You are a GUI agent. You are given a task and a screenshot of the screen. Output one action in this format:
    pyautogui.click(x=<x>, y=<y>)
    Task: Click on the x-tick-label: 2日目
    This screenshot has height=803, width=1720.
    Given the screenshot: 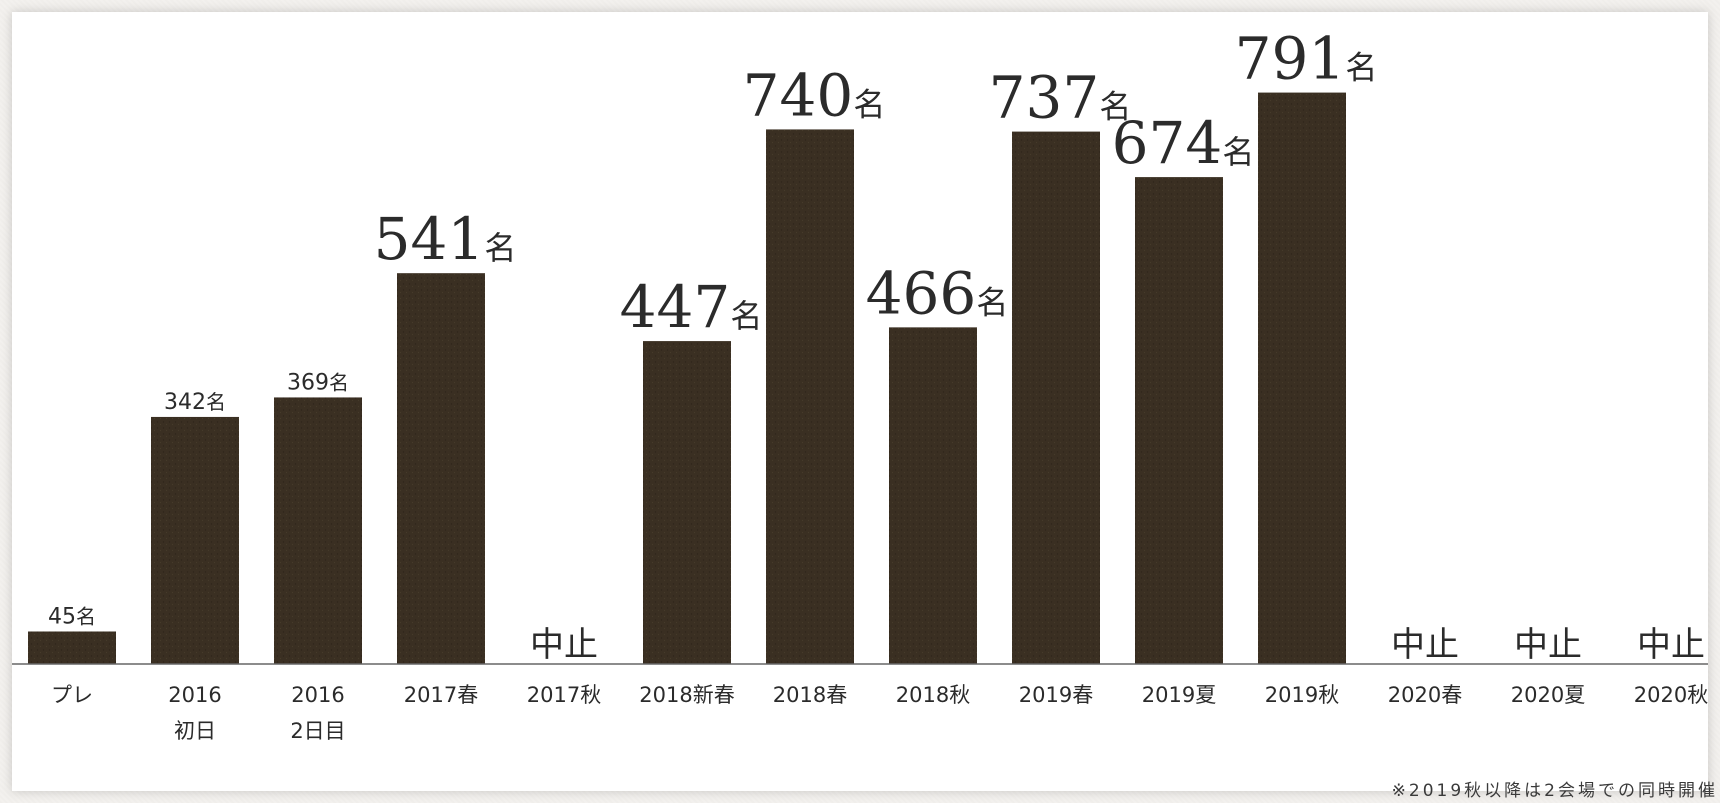 What is the action you would take?
    pyautogui.click(x=317, y=731)
    